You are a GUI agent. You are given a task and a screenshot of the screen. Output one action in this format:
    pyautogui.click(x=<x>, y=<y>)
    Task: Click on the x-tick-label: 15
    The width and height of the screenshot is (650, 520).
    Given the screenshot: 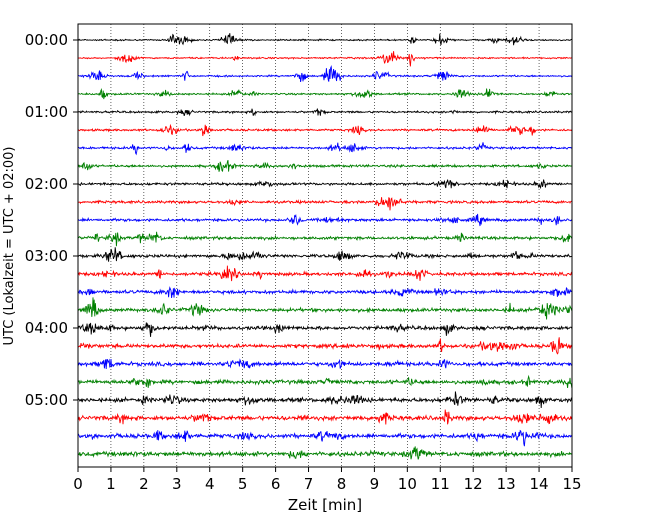 What is the action you would take?
    pyautogui.click(x=571, y=484)
    